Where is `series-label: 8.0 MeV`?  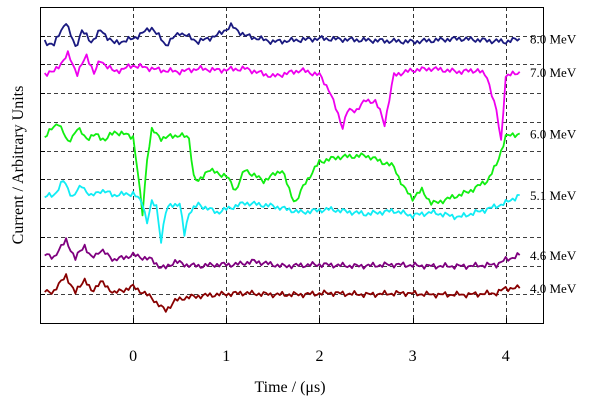
series-label: 8.0 MeV is located at coordinates (553, 39).